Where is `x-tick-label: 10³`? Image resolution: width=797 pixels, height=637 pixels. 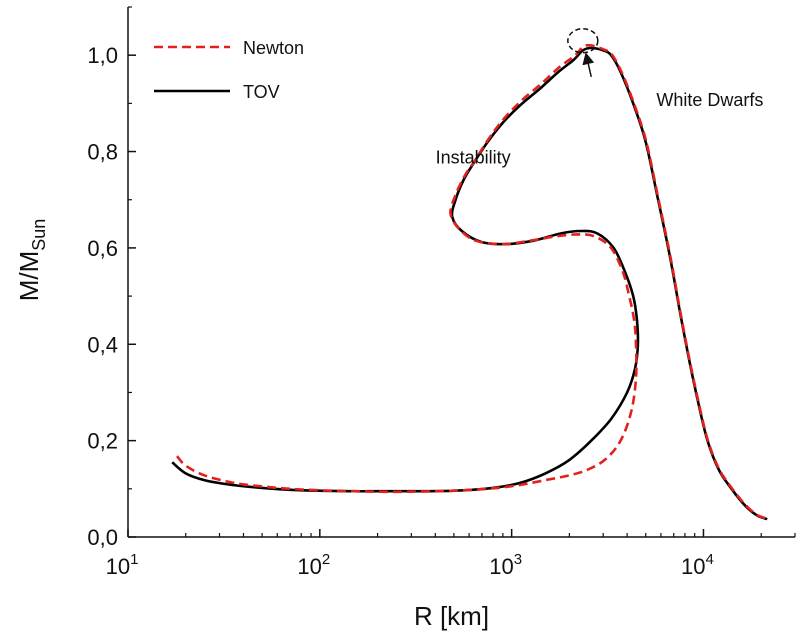
x-tick-label: 10³ is located at coordinates (505, 565).